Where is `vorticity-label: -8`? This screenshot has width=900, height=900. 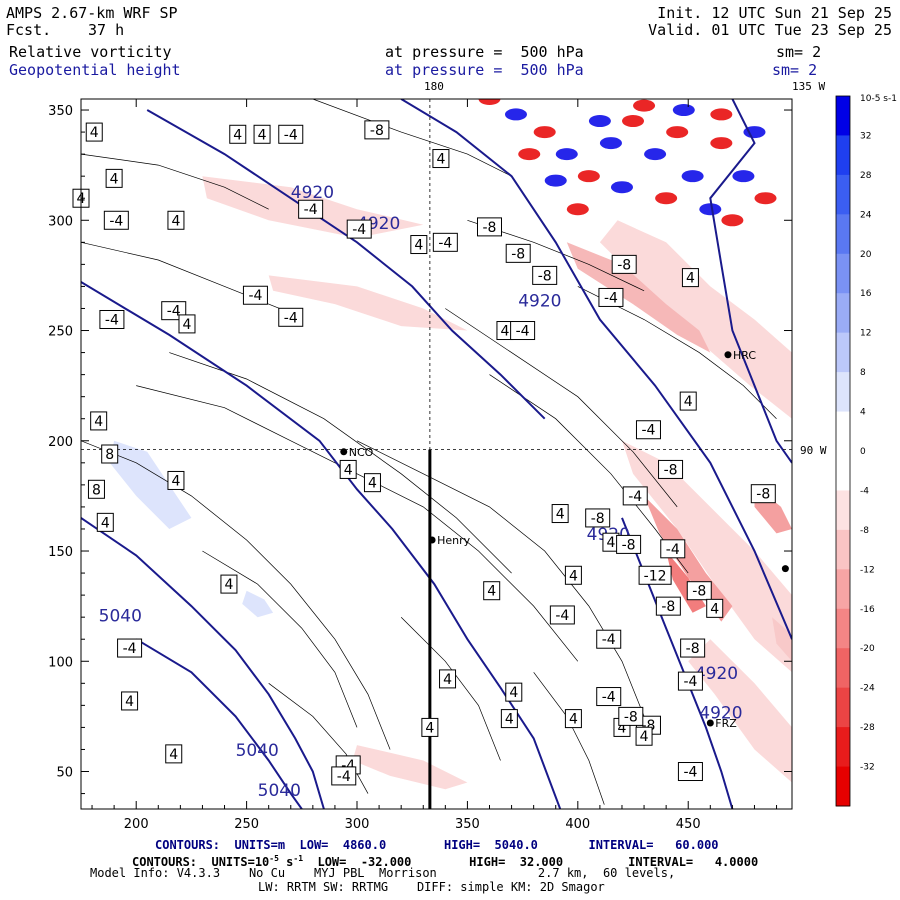
vorticity-label: -8 is located at coordinates (631, 716).